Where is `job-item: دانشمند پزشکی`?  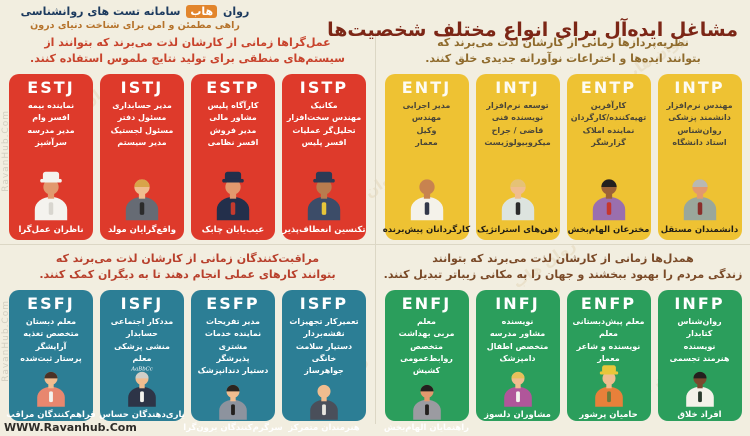 job-item: دانشمند پزشکی is located at coordinates (699, 118).